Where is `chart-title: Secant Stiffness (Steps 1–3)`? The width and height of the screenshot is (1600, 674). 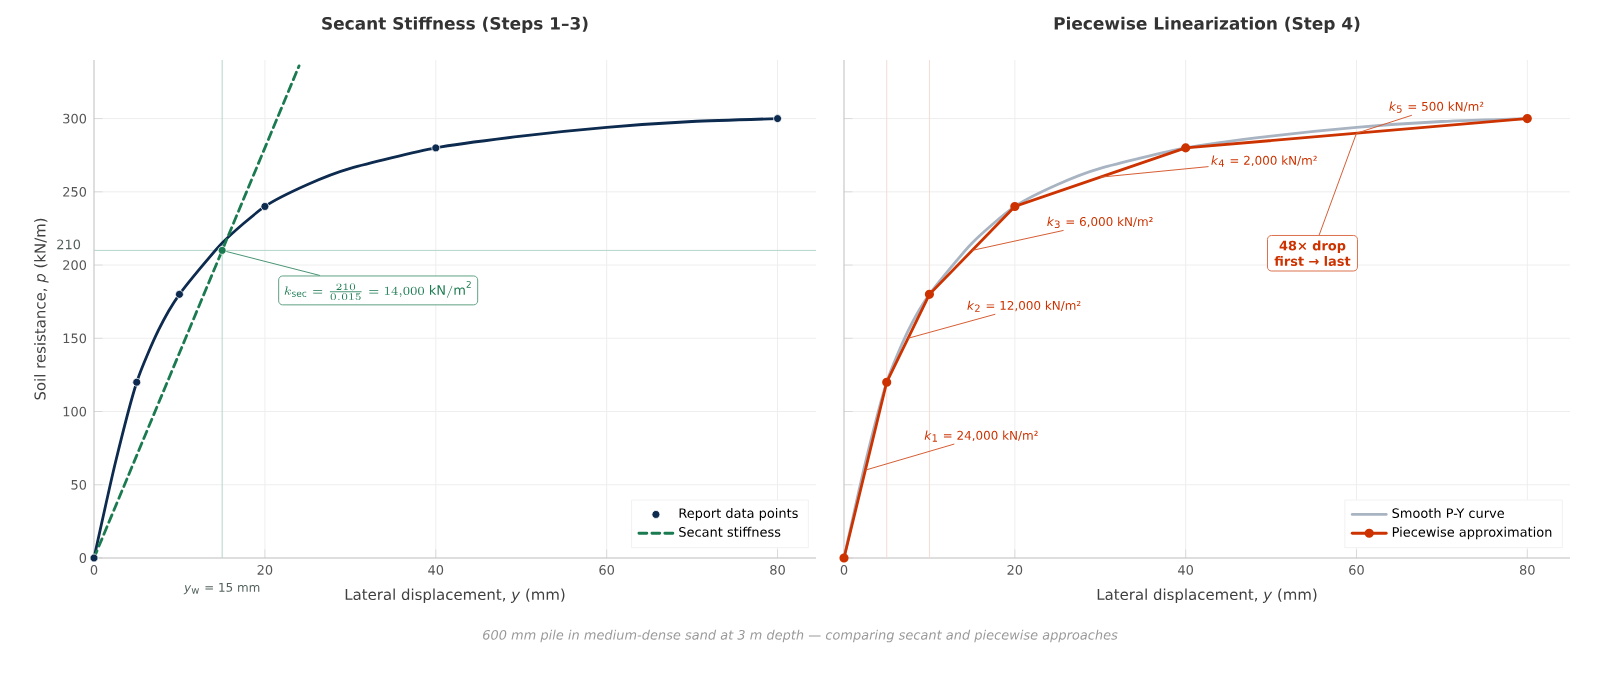
chart-title: Secant Stiffness (Steps 1–3) is located at coordinates (455, 25).